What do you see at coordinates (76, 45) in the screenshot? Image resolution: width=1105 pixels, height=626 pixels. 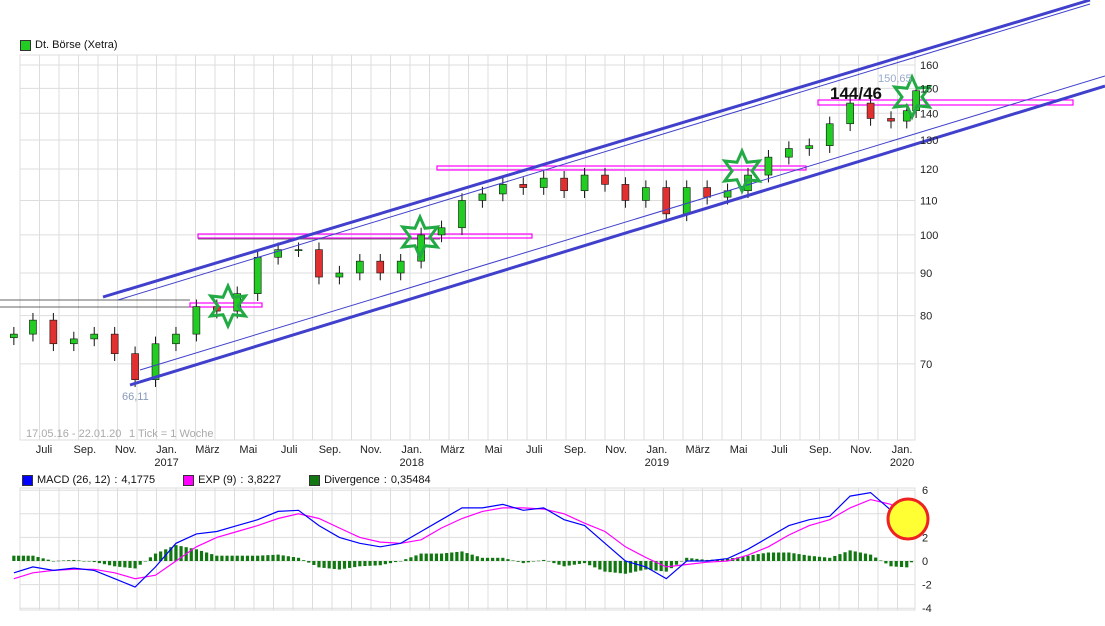 I see `instrument-title: Dt. Börse (Xetra)` at bounding box center [76, 45].